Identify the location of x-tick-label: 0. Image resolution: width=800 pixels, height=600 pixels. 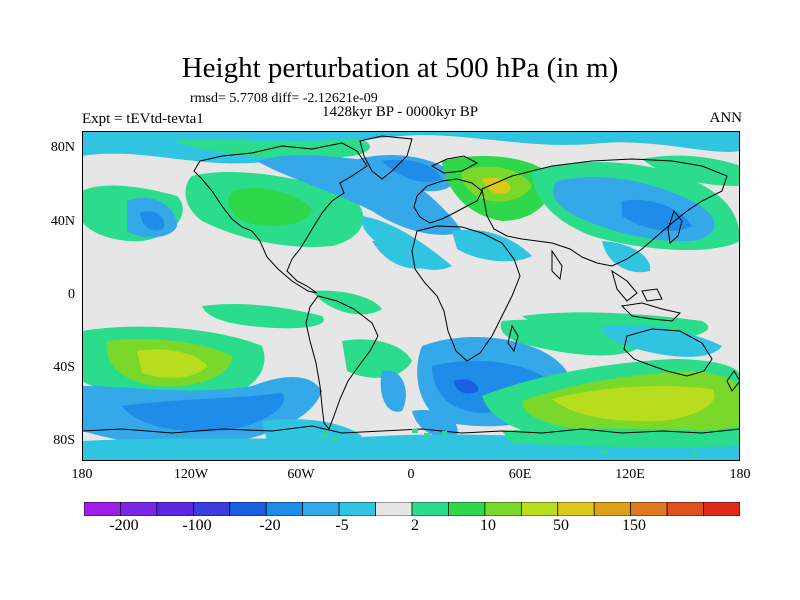
(411, 474).